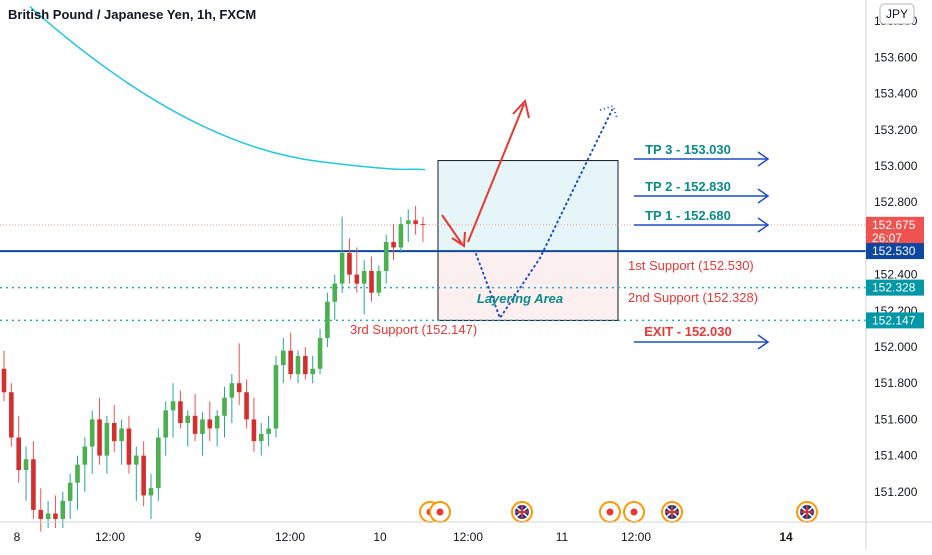 The image size is (932, 555). What do you see at coordinates (896, 419) in the screenshot?
I see `y-tick-label: 151.600` at bounding box center [896, 419].